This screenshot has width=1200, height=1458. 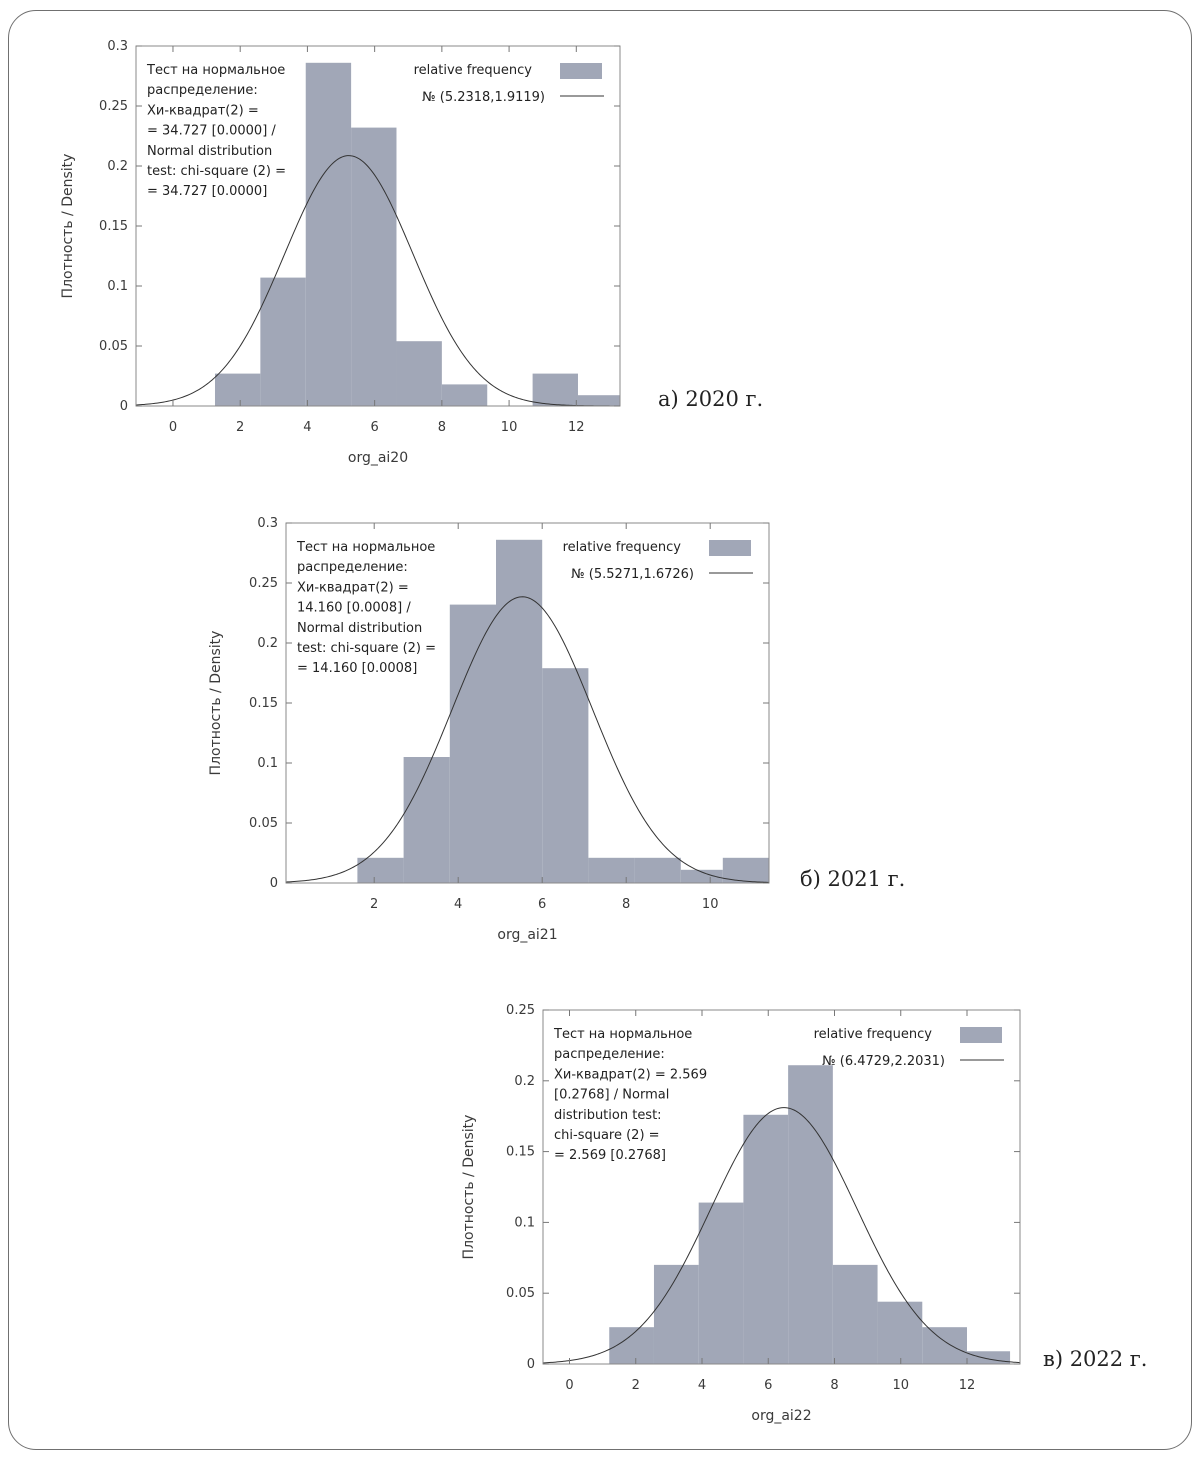 What do you see at coordinates (354, 608) in the screenshot?
I see `test-annotation-line: 14.160 [0.0008] /` at bounding box center [354, 608].